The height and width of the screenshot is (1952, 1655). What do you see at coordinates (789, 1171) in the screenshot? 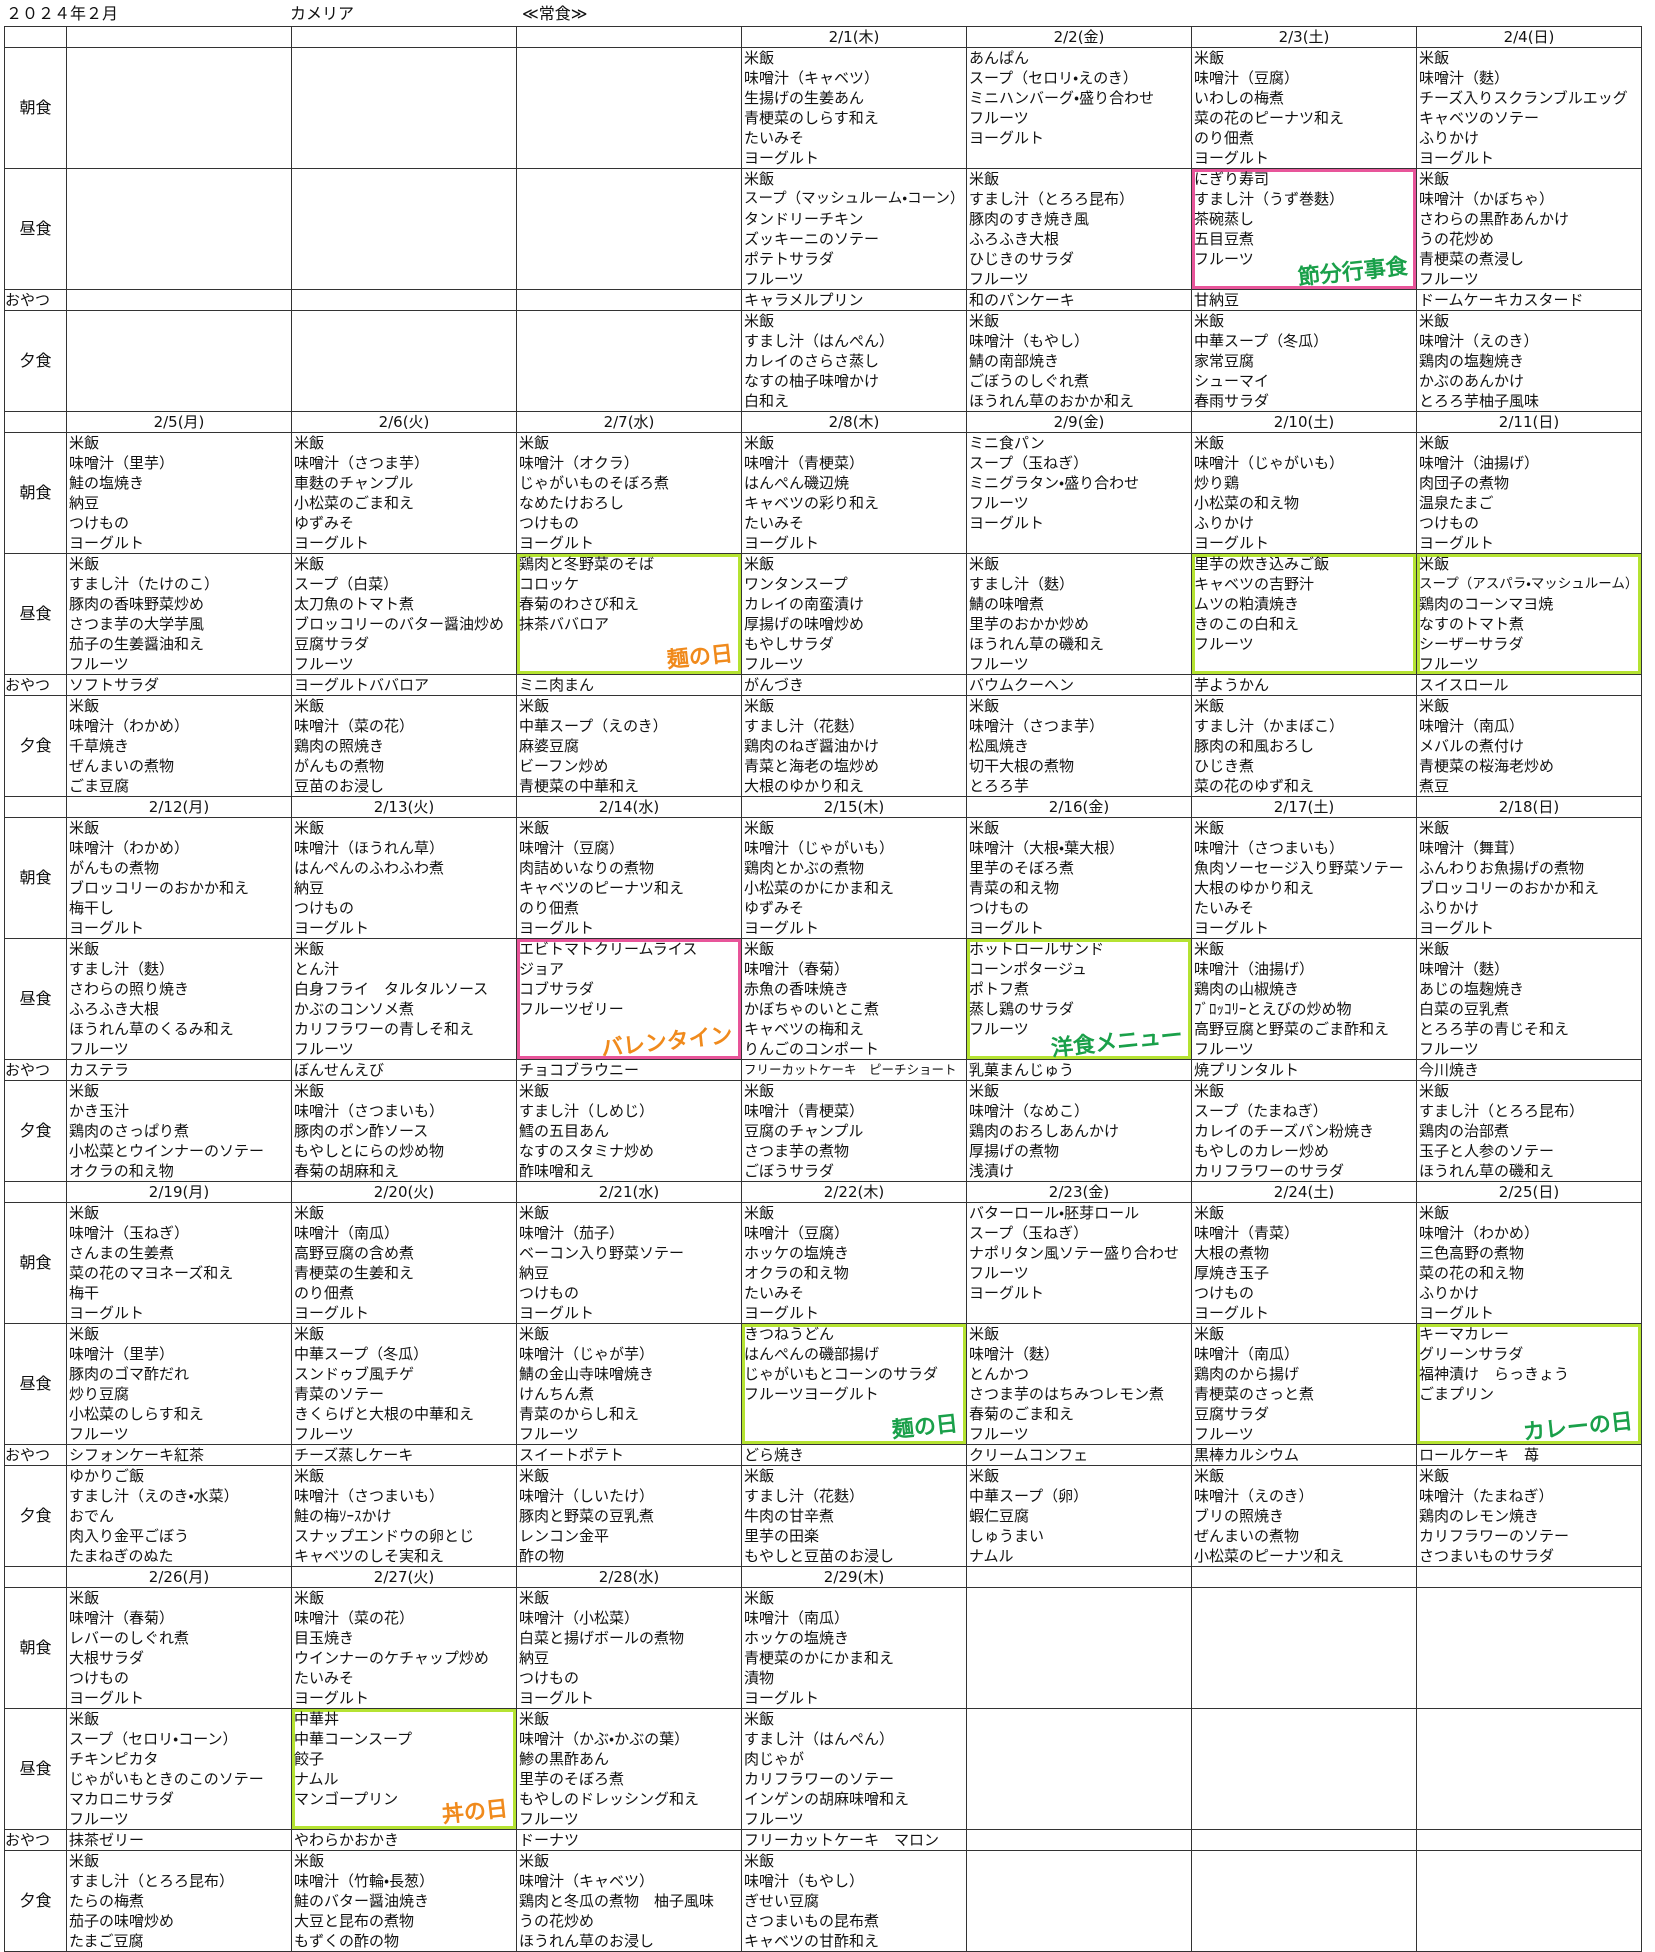
I see `menu-item: ごぼうサラダ` at bounding box center [789, 1171].